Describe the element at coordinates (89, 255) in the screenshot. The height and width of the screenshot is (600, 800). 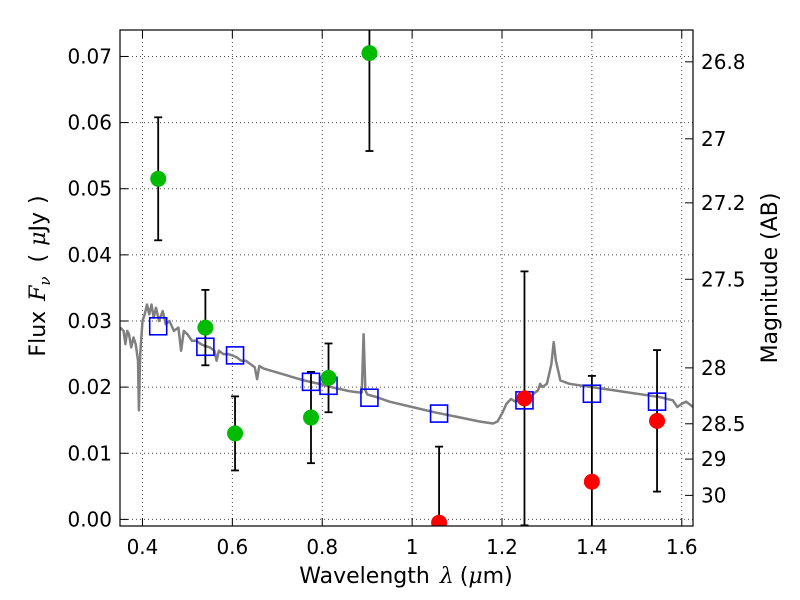
I see `y-tick-label: 0.04` at that location.